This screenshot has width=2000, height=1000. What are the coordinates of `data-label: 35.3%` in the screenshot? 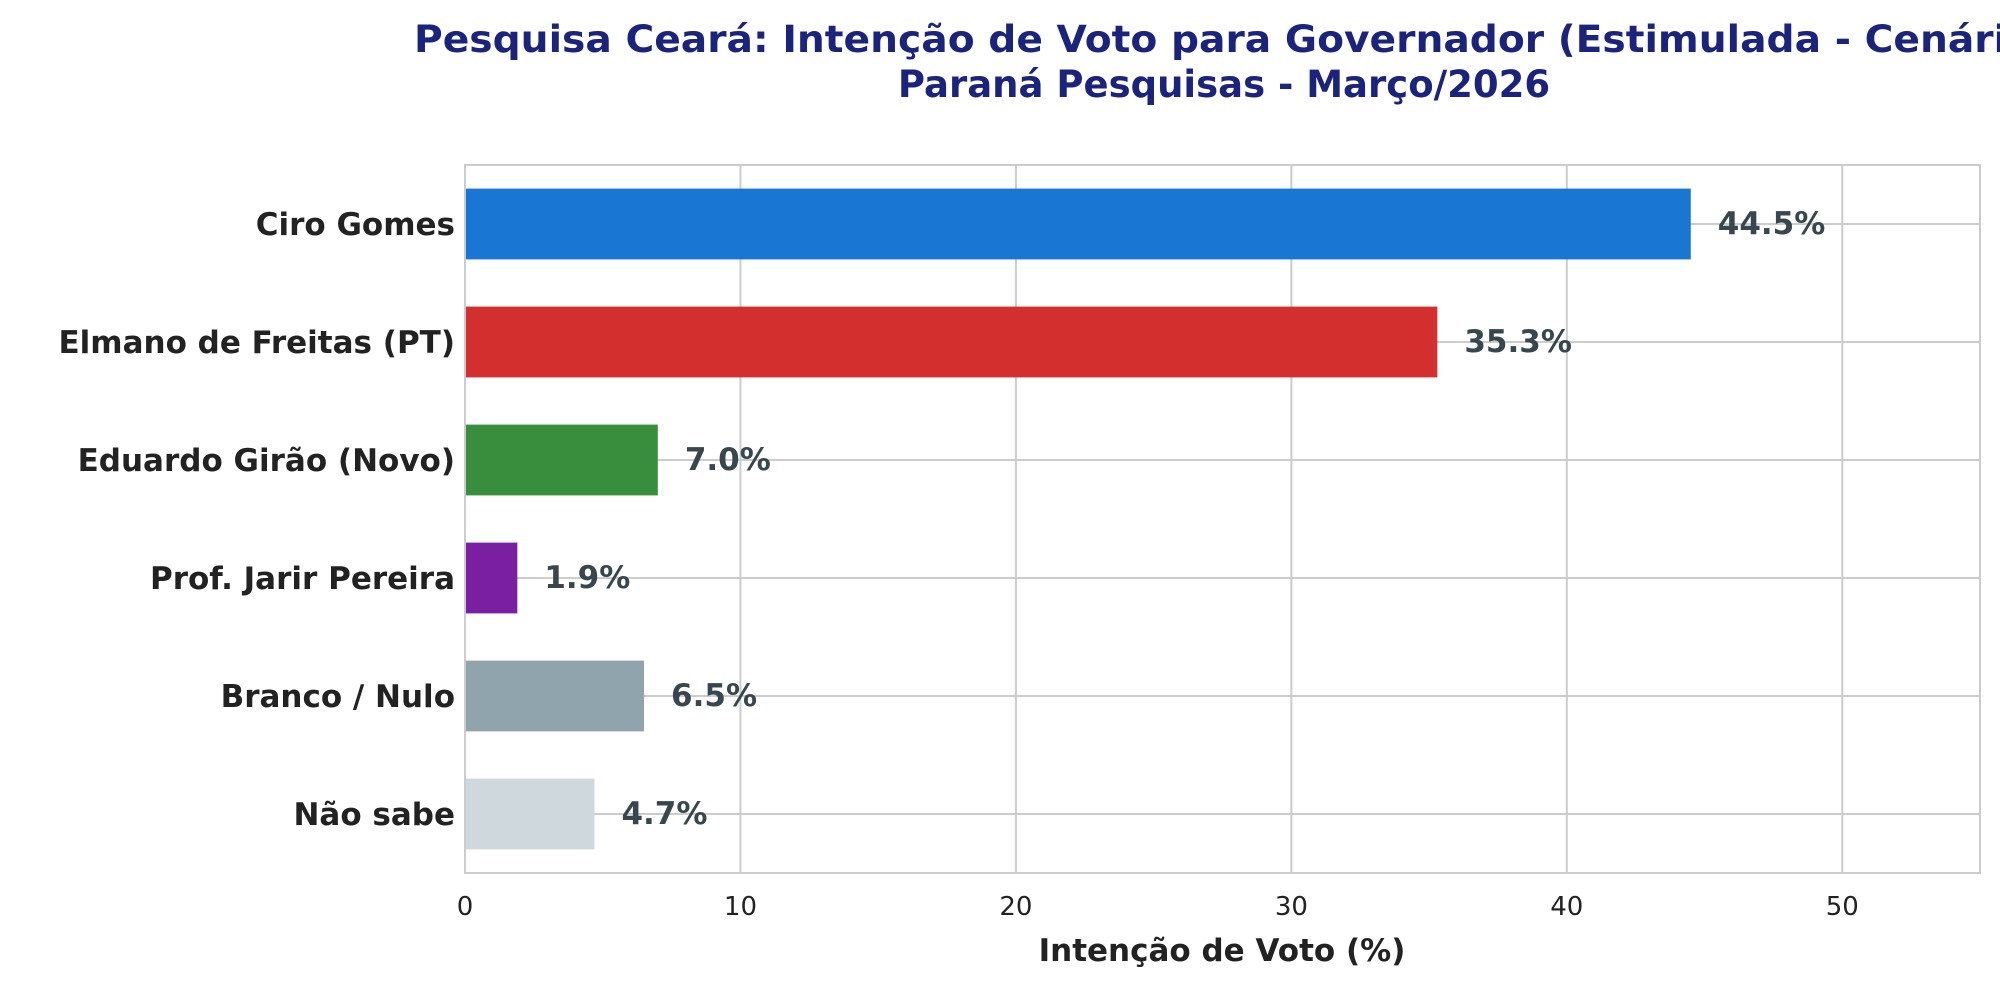 It's located at (1518, 342).